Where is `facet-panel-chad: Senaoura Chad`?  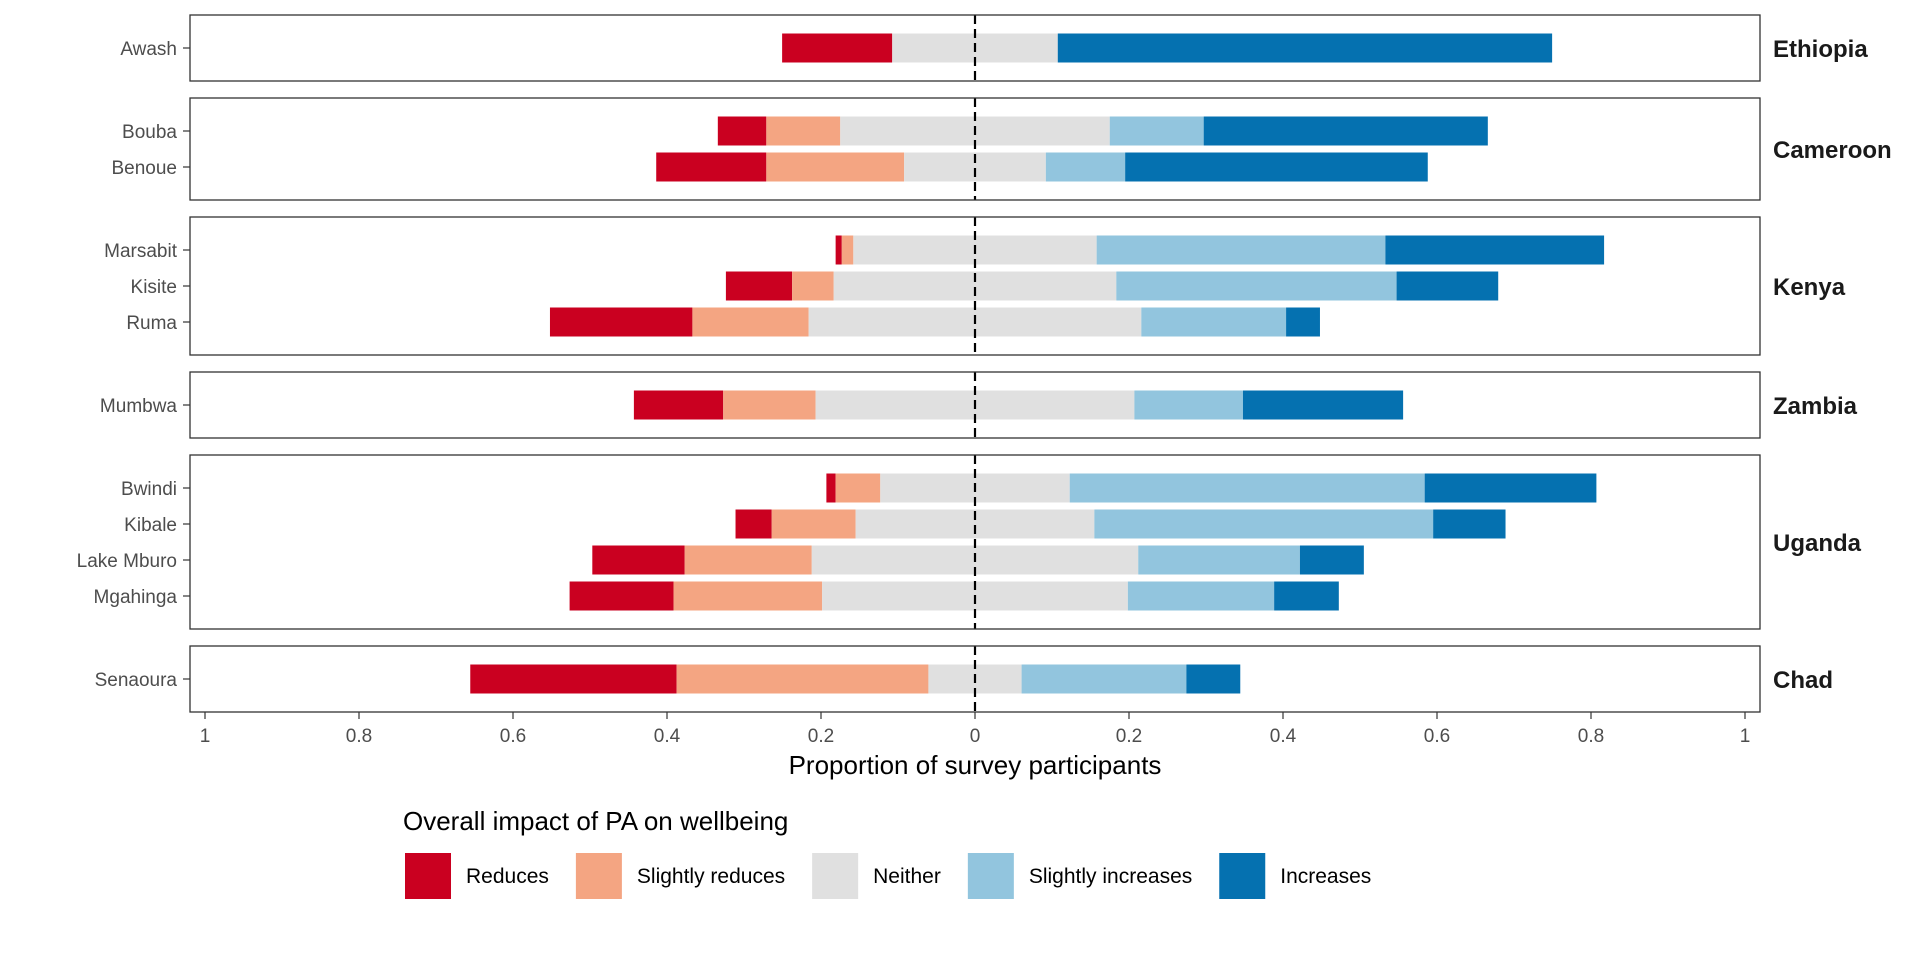
facet-panel-chad: Senaoura Chad is located at coordinates (964, 679).